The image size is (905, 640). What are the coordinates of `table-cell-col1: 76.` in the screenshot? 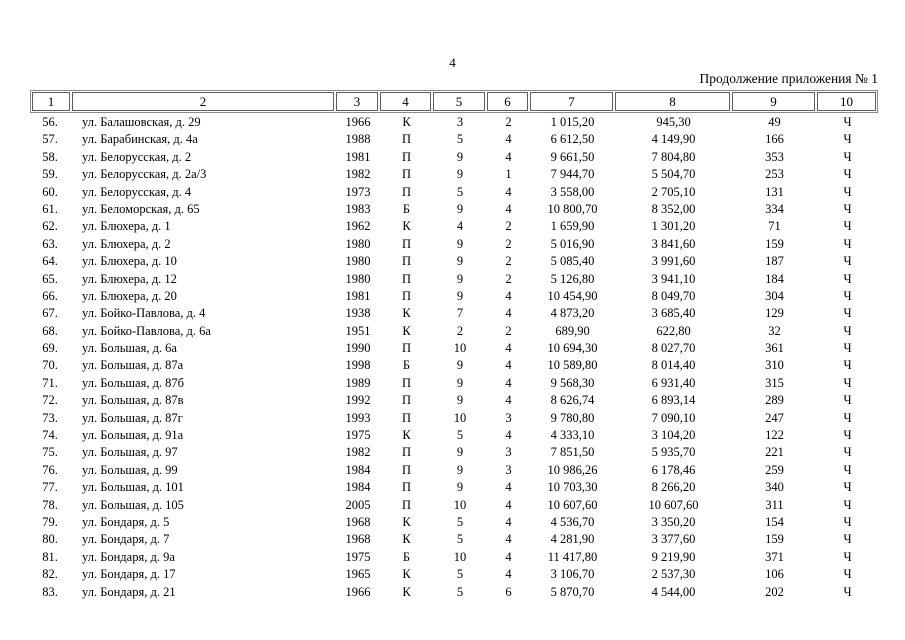 It's located at (50, 469).